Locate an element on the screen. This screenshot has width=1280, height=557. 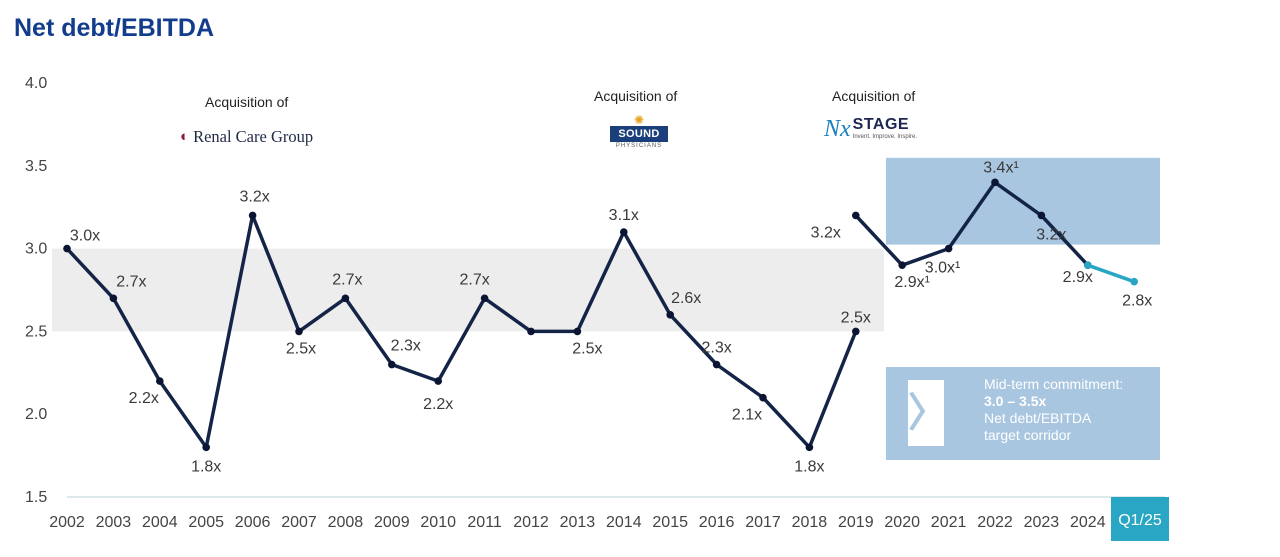
y-axis-ticks: 1.5 2.0 2.5 3.0 3.5 4.0 is located at coordinates (36, 290).